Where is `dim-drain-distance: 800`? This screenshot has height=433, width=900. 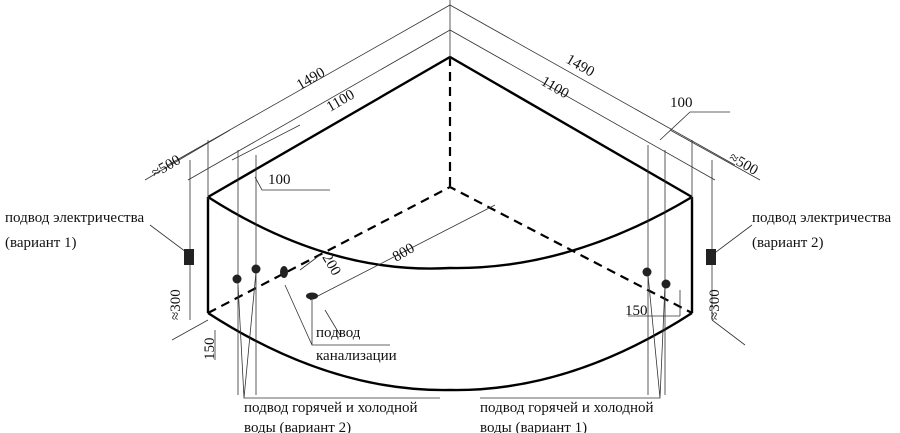
dim-drain-distance: 800 is located at coordinates (403, 252).